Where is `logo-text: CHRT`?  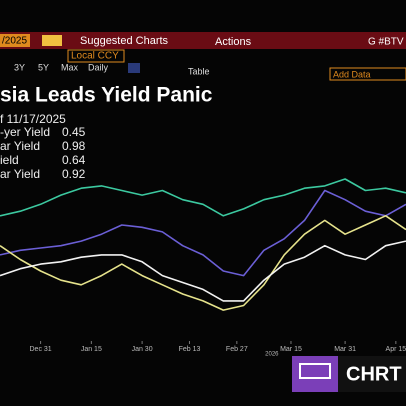
logo-text: CHRT is located at coordinates (374, 374).